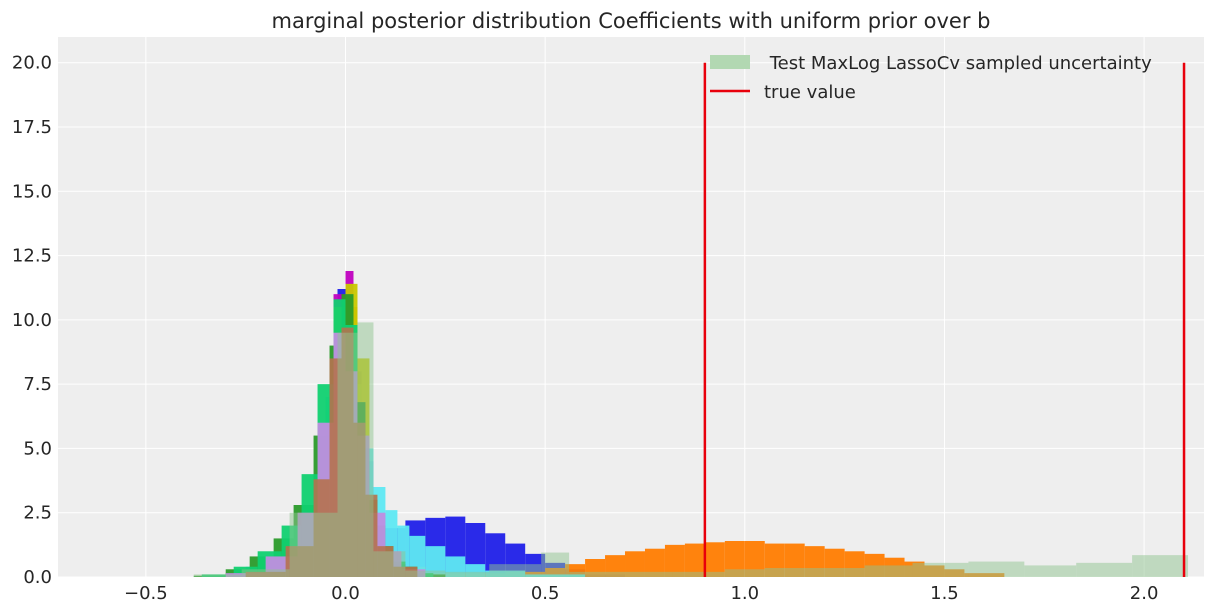 This screenshot has height=611, width=1211. I want to click on legend-label-true-value: true value, so click(810, 92).